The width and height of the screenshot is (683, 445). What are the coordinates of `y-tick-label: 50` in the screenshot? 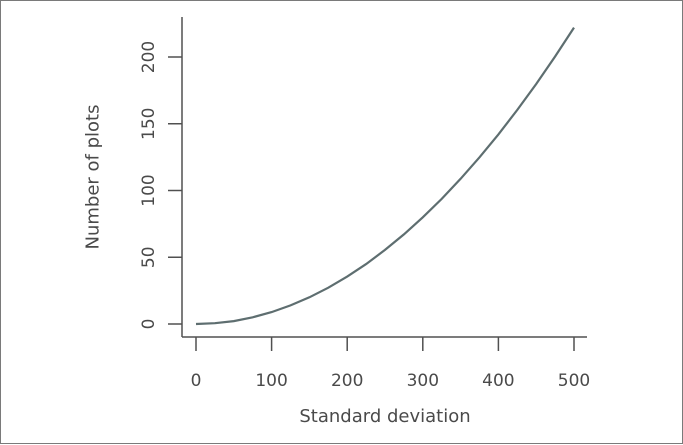 It's located at (149, 257).